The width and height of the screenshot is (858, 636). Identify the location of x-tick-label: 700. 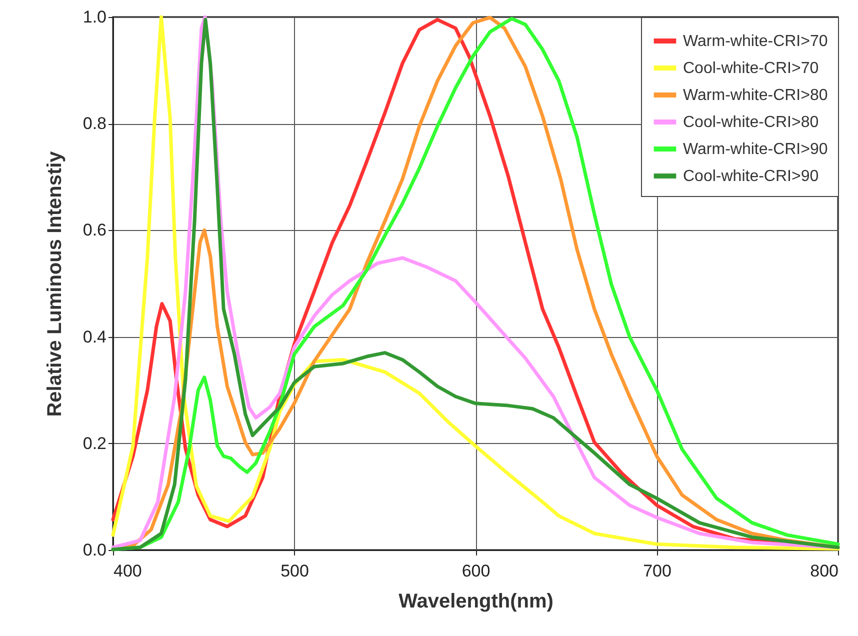
(657, 571).